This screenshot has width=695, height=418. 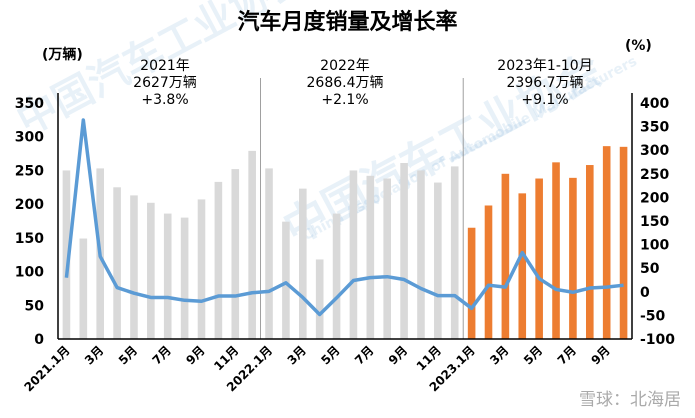 I want to click on right-tick-350: 350, so click(x=654, y=128).